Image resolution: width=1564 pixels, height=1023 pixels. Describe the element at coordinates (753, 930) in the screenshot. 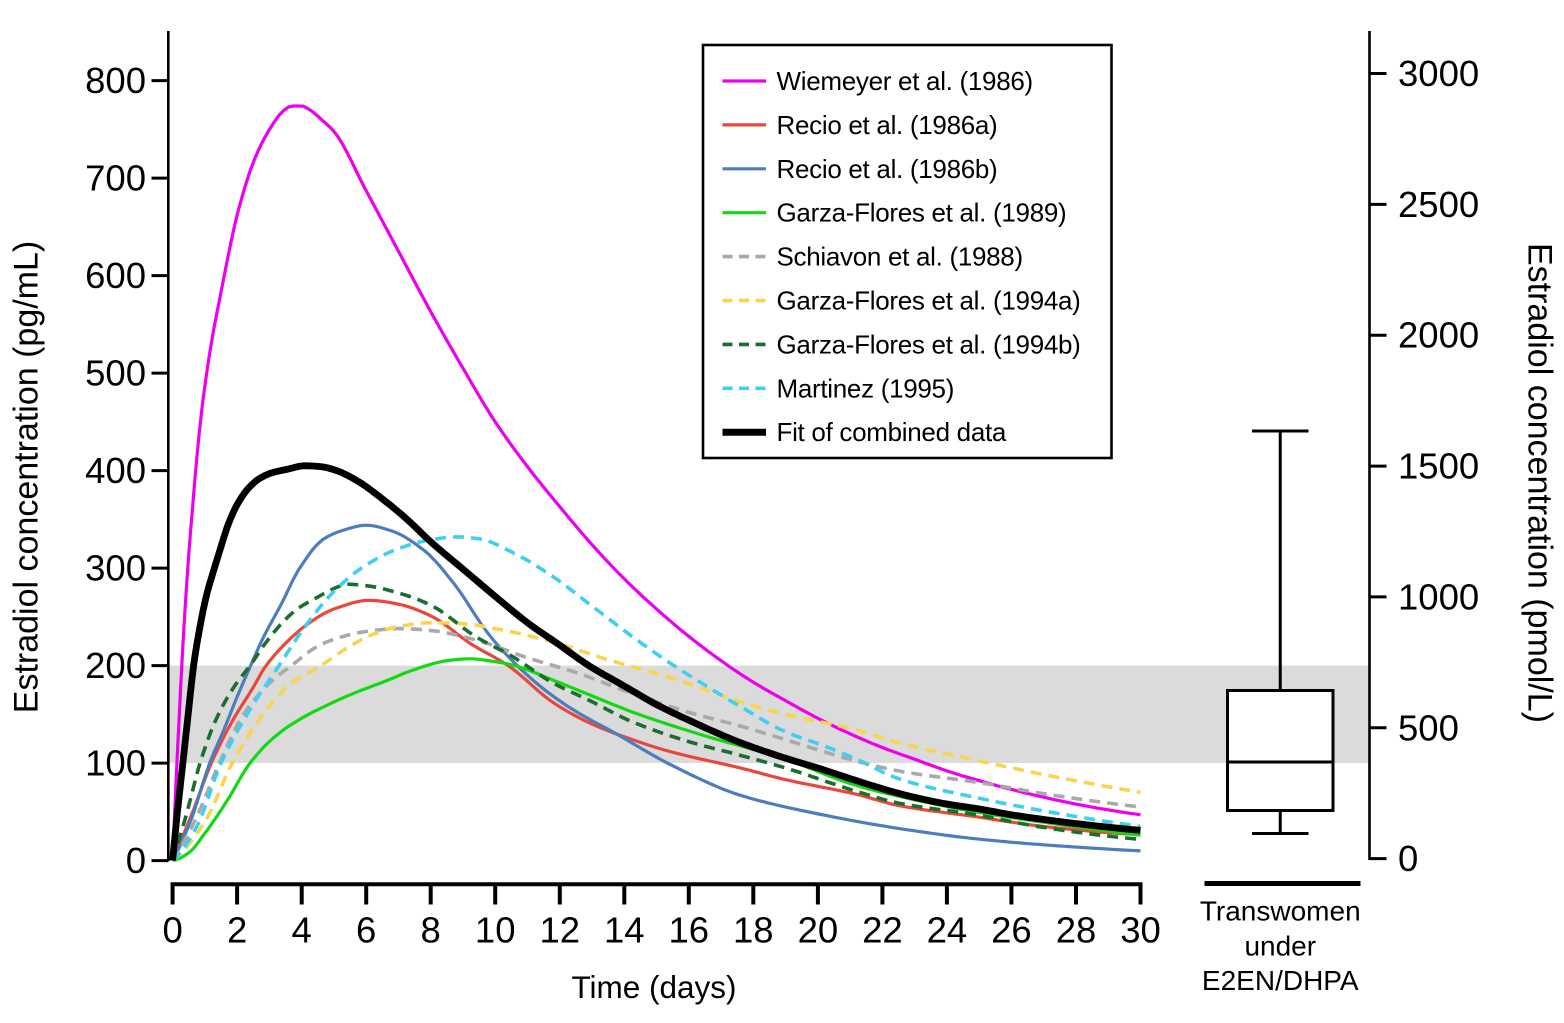

I see `svg-text: 18` at that location.